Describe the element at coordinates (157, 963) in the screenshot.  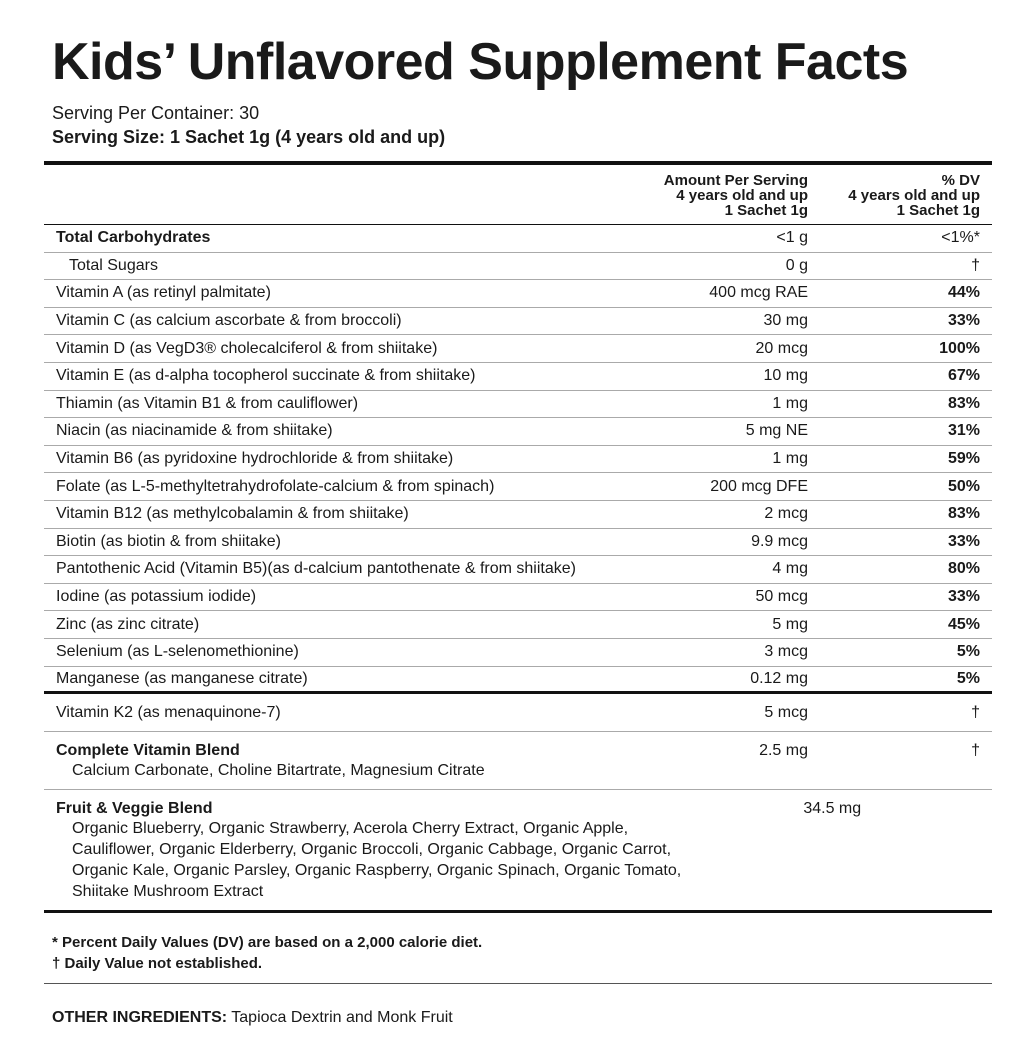
I see `footnote: † Daily Value not established.` at that location.